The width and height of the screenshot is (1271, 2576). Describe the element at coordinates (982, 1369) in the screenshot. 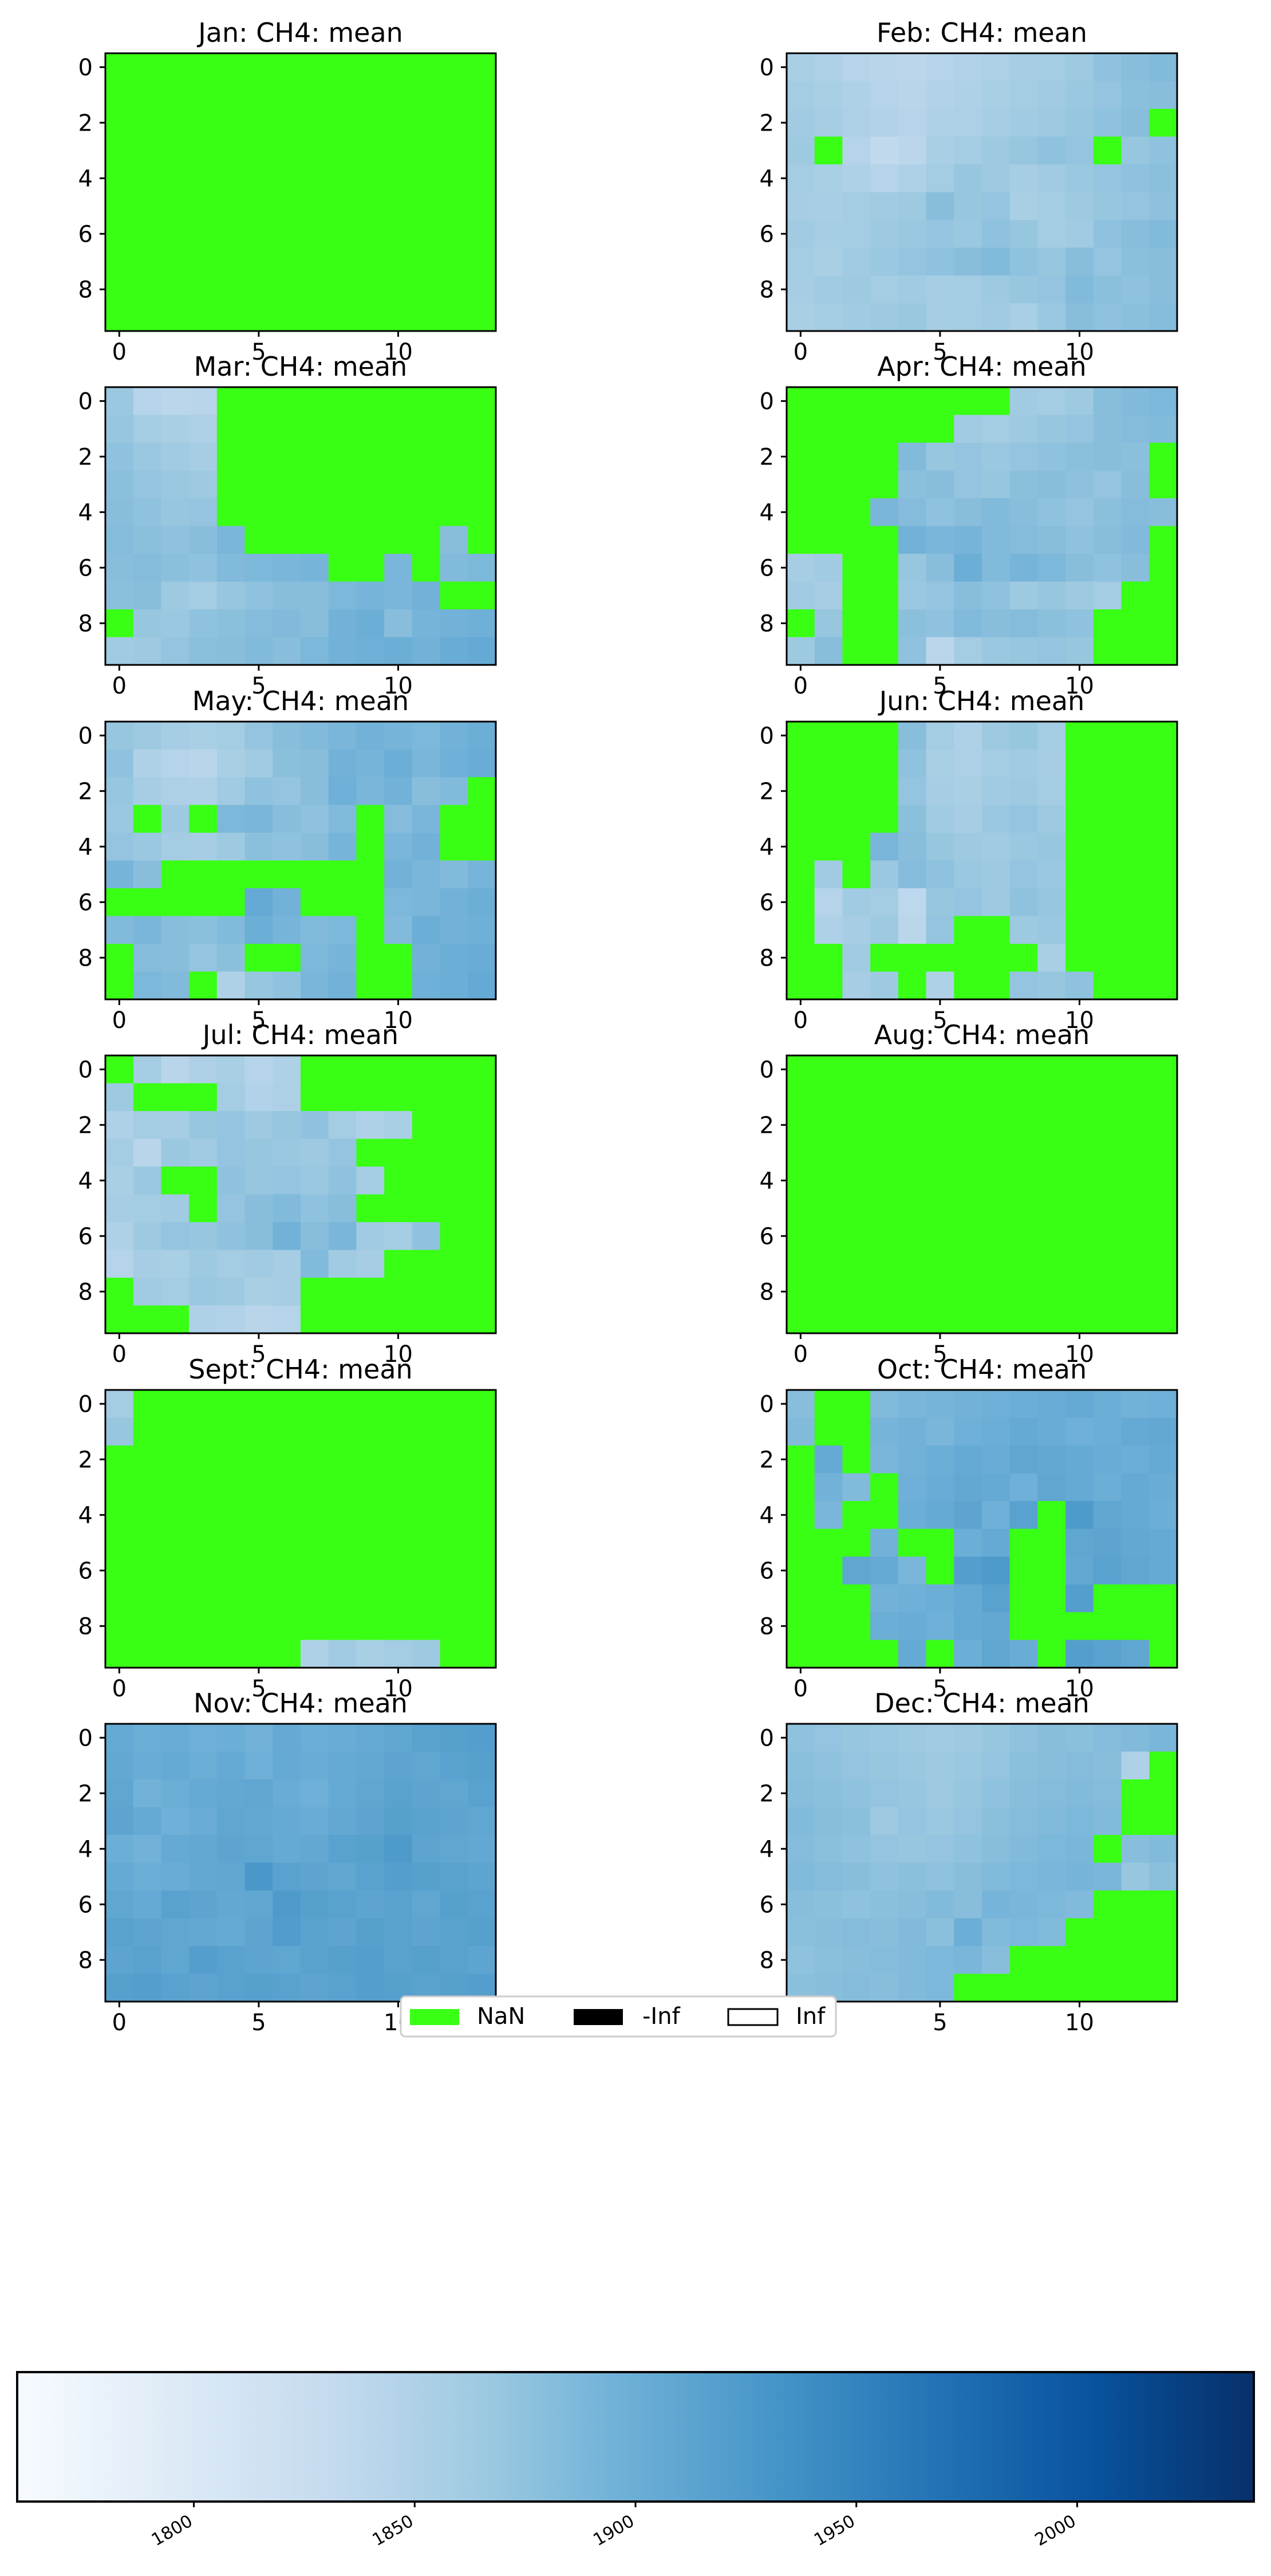

I see `panel-title: Oct: CH4: mean` at that location.